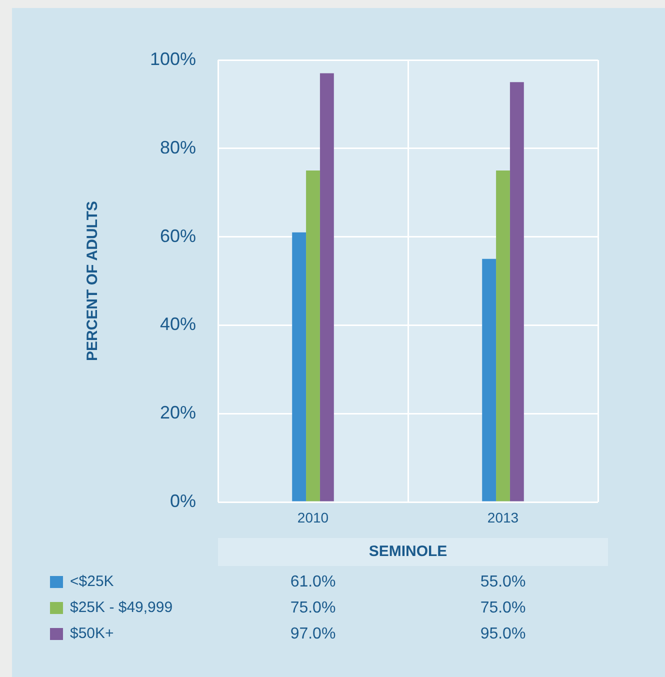 The image size is (665, 677). Describe the element at coordinates (503, 633) in the screenshot. I see `data-label: 95.0%` at that location.